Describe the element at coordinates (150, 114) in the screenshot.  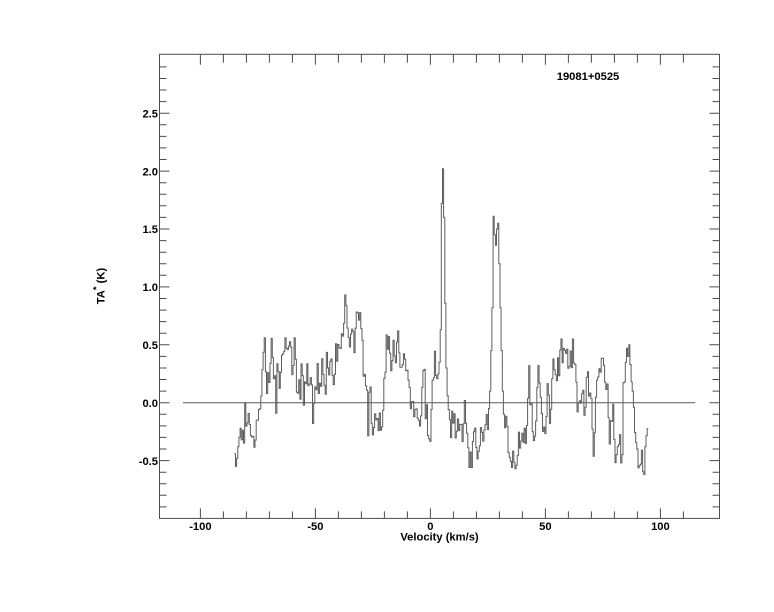
I see `svg-text: 2.5` at that location.